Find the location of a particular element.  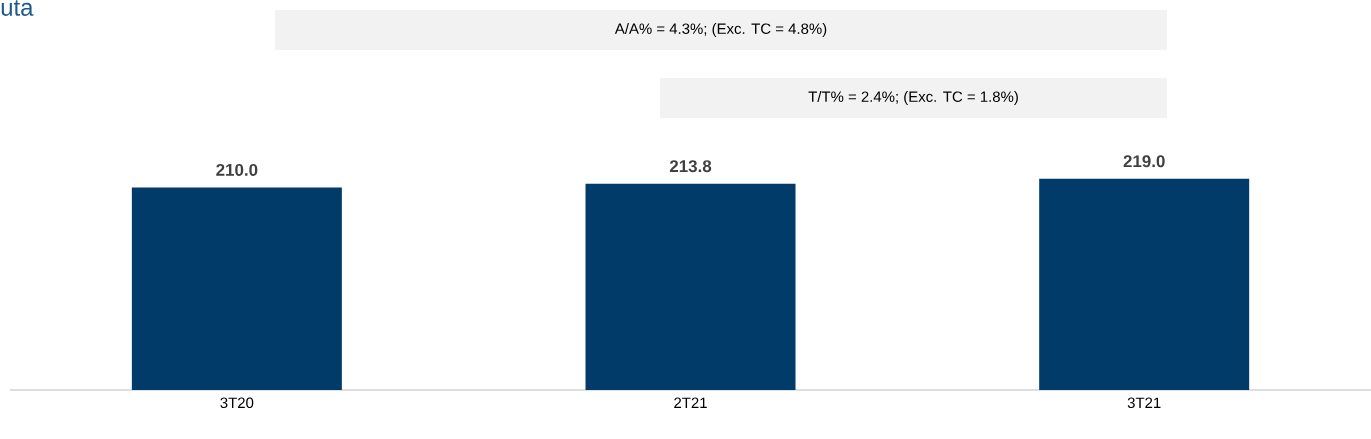

x-tick-label: 3T21 is located at coordinates (1144, 403).